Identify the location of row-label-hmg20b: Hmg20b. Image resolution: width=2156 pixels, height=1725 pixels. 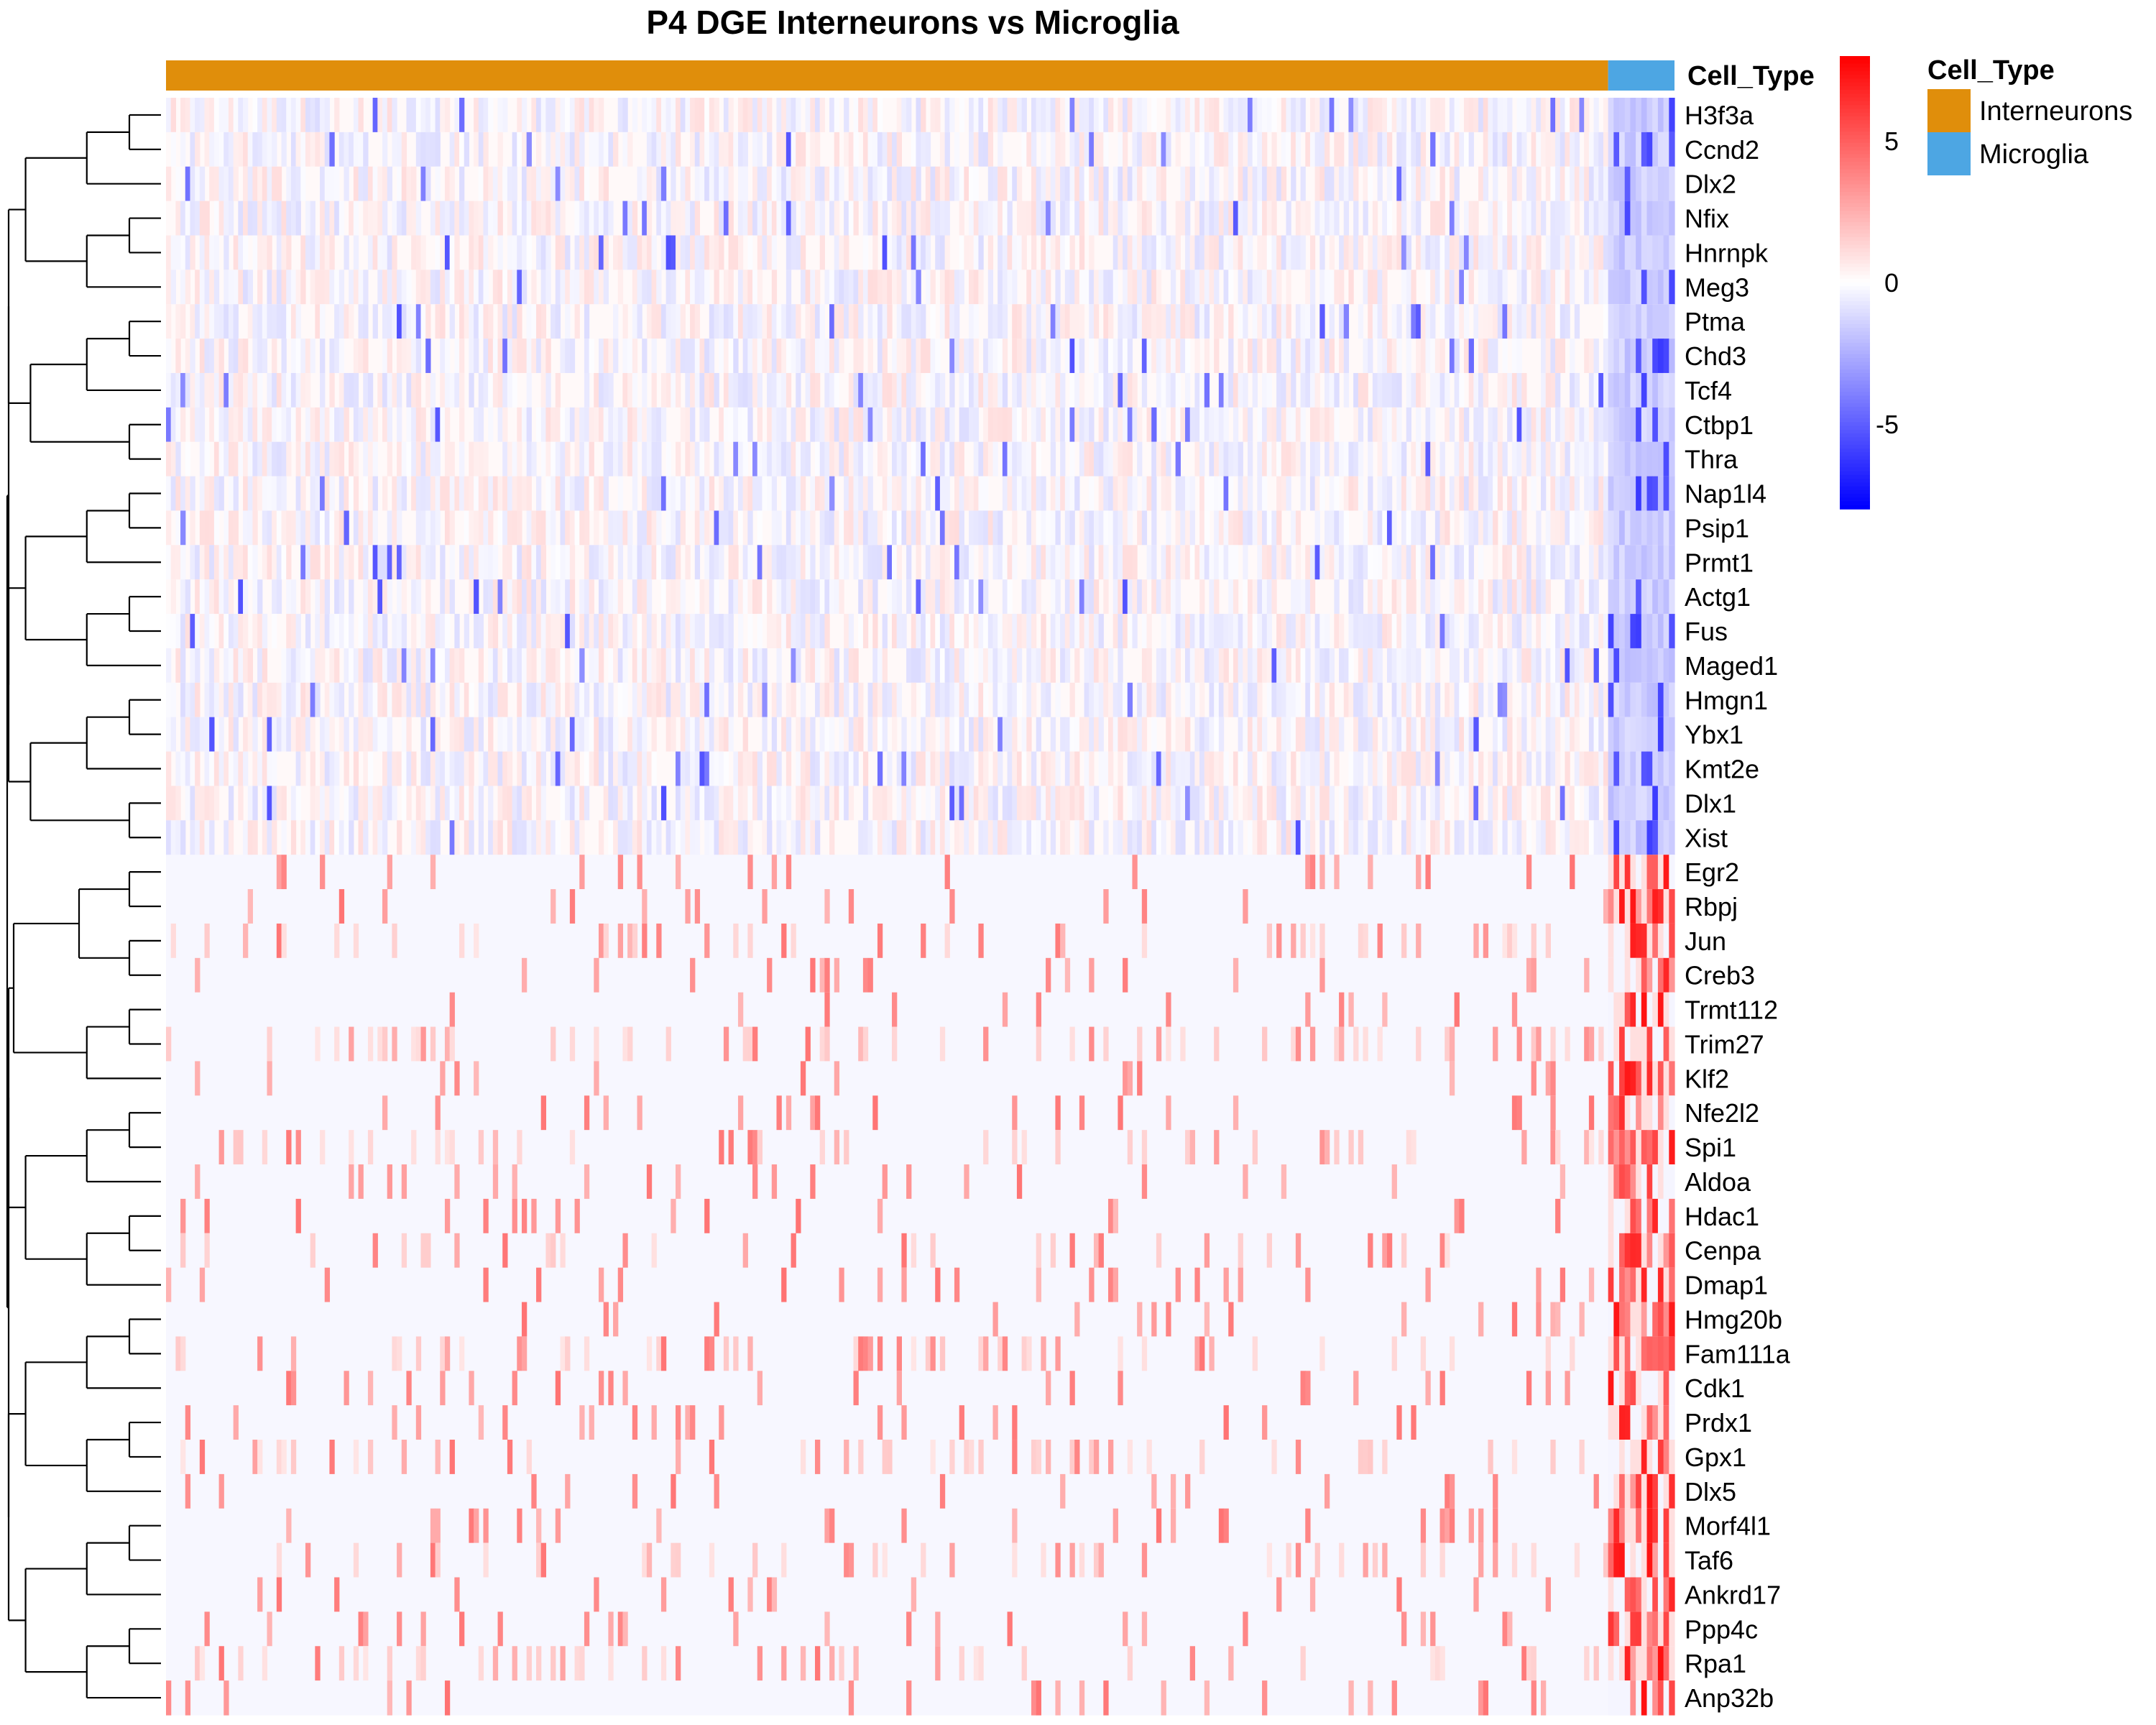
(1733, 1319).